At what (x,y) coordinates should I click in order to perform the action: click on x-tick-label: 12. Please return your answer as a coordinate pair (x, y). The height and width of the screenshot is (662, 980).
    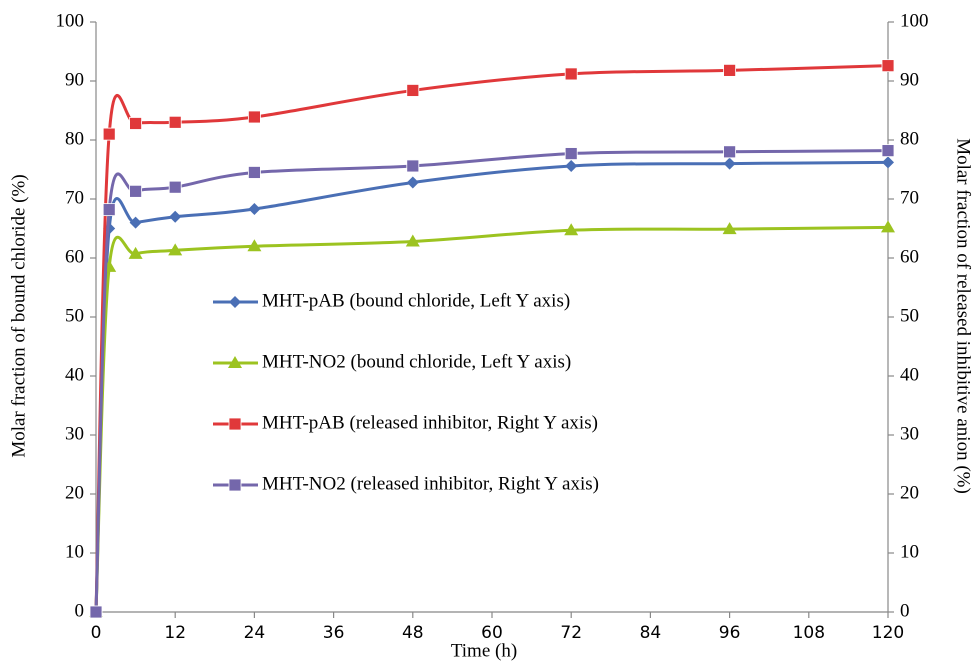
    Looking at the image, I should click on (175, 633).